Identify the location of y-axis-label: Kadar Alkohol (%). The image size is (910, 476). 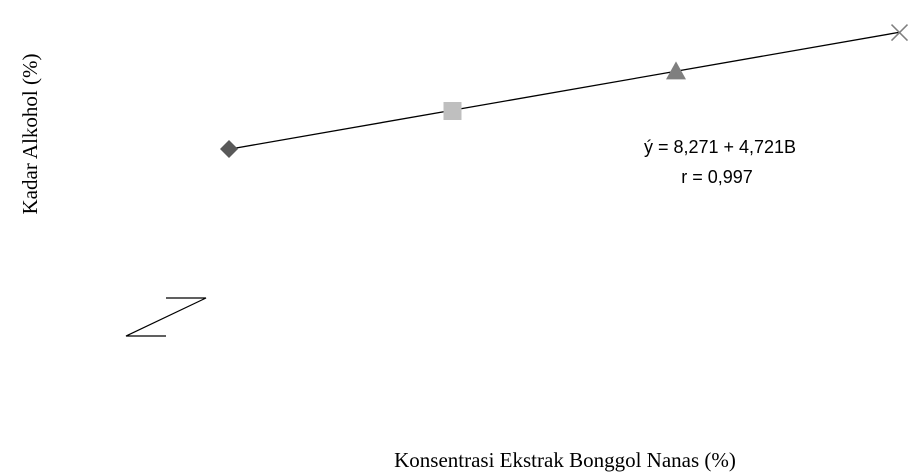
(30, 134).